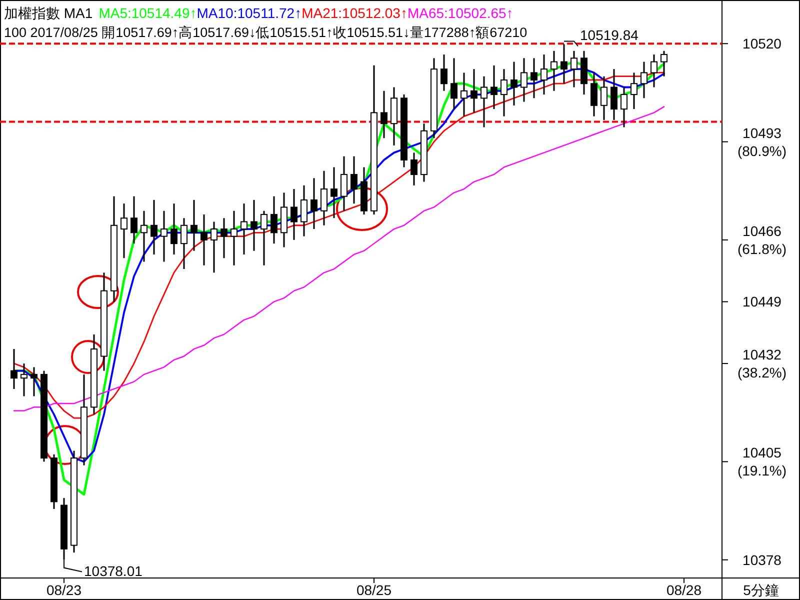  Describe the element at coordinates (147, 13) in the screenshot. I see `text: MA5:10514.49↑` at that location.